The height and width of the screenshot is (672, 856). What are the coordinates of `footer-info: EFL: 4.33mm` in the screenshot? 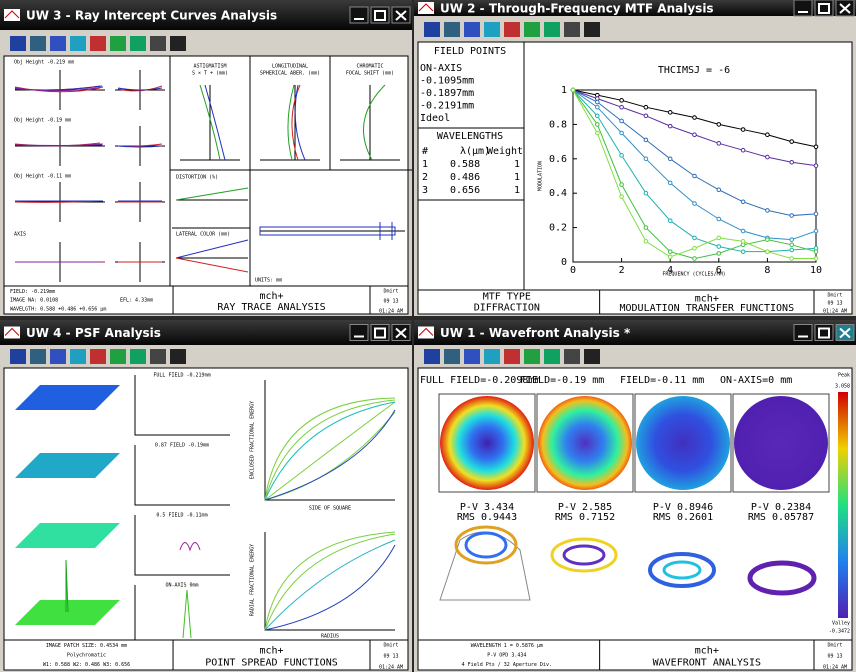 It's located at (136, 301).